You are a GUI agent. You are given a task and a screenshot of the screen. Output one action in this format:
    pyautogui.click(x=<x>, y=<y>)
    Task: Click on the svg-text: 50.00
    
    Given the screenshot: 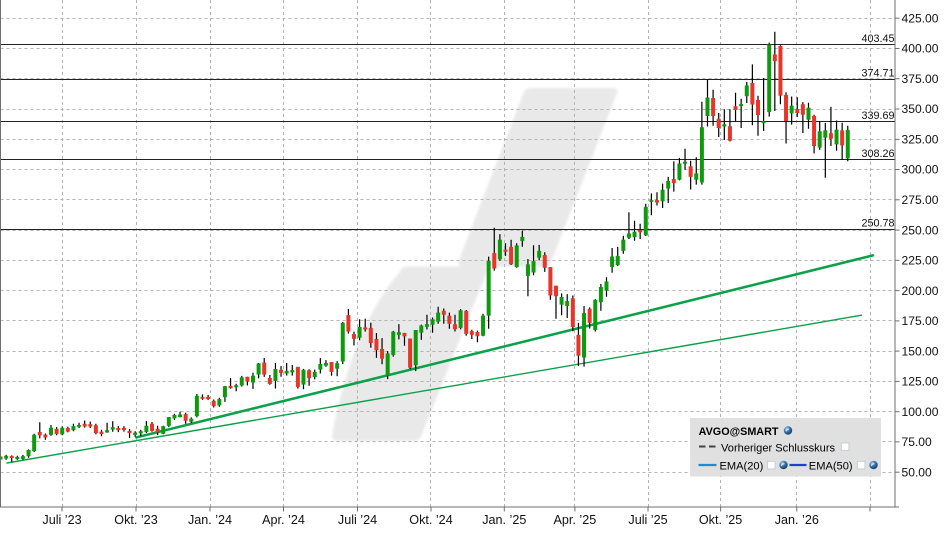 What is the action you would take?
    pyautogui.click(x=917, y=472)
    